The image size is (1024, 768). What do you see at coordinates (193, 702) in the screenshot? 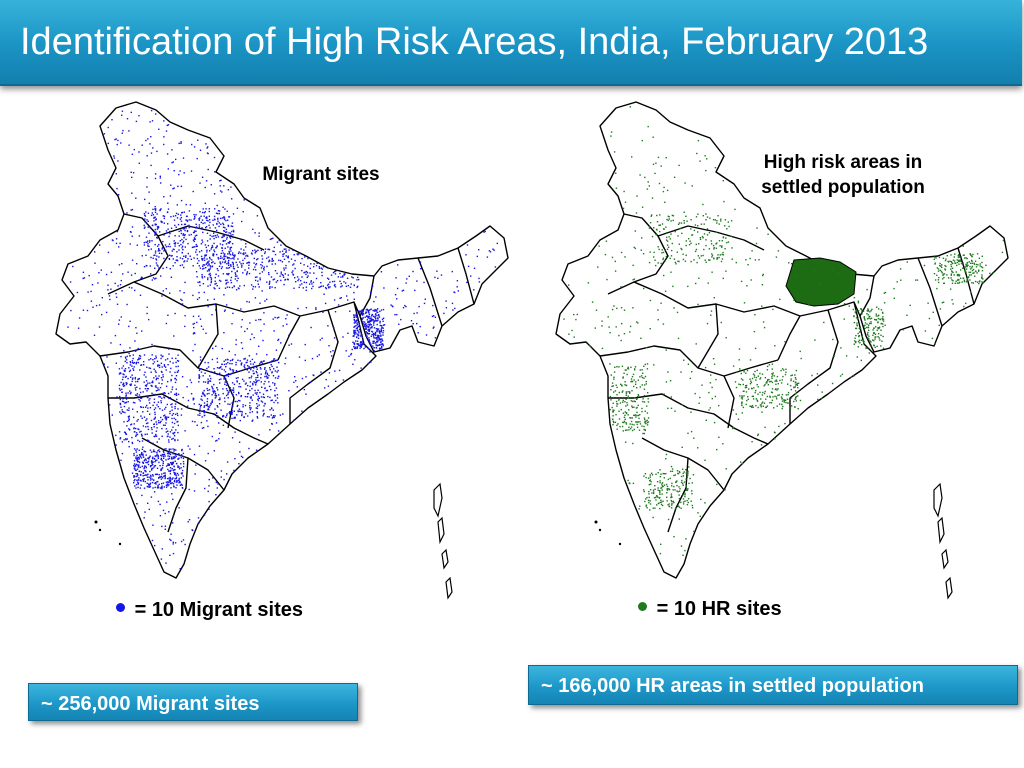
I see `migrant-summary-box: ~ 256,000 Migrant sites` at bounding box center [193, 702].